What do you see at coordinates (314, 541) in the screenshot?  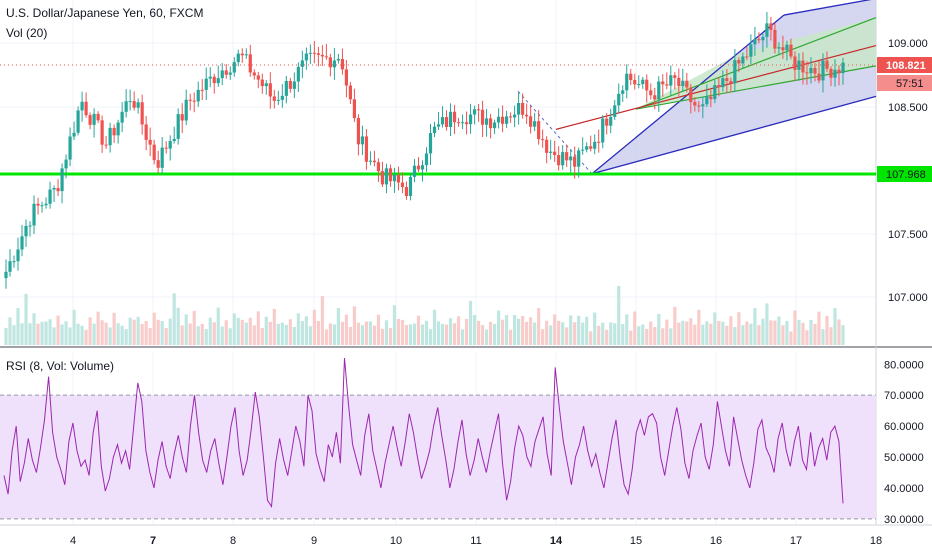 I see `time-tick-label: 9` at bounding box center [314, 541].